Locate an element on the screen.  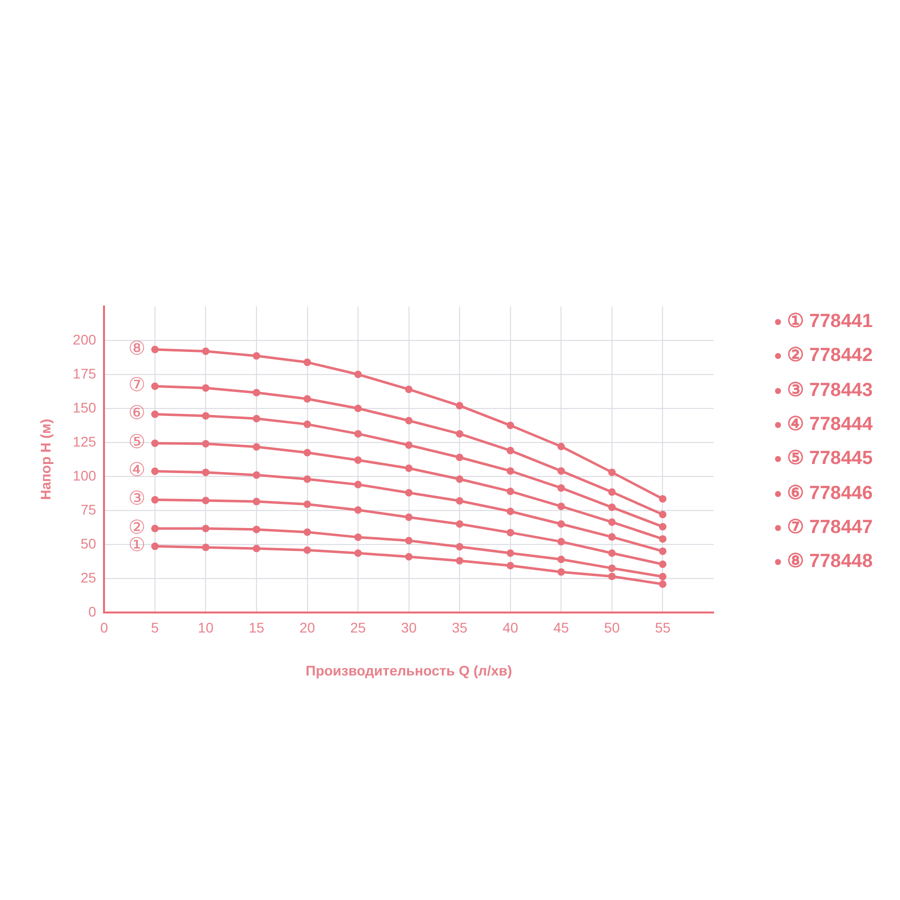
x-axis-title: Производительность Q (л/хв) is located at coordinates (409, 670).